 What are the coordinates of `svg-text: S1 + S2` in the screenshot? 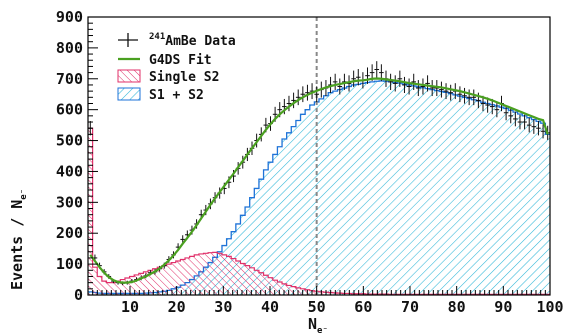 It's located at (176, 95).